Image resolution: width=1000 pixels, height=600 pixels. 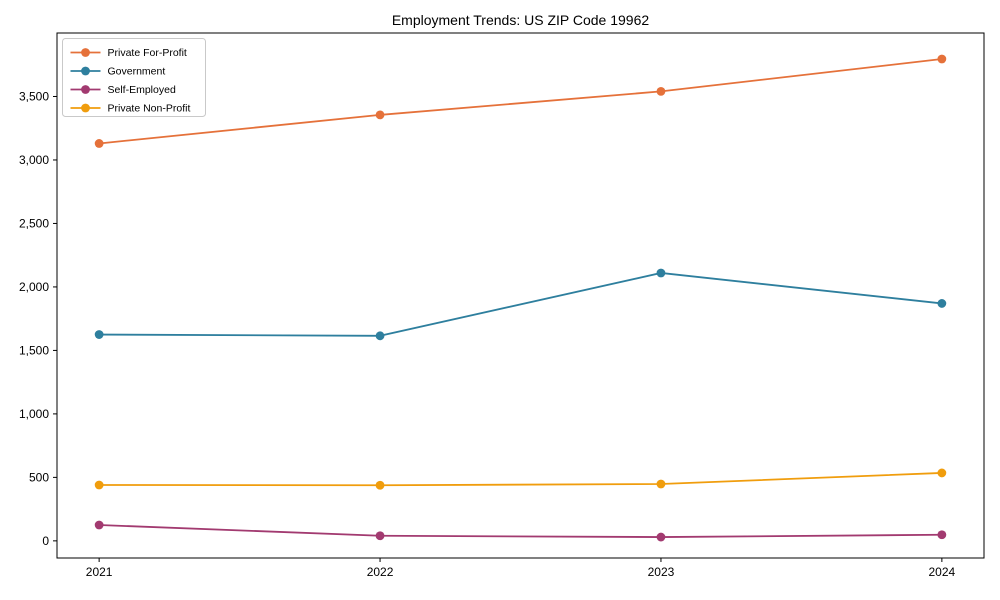 I want to click on legend-label-government: Government, so click(x=137, y=72).